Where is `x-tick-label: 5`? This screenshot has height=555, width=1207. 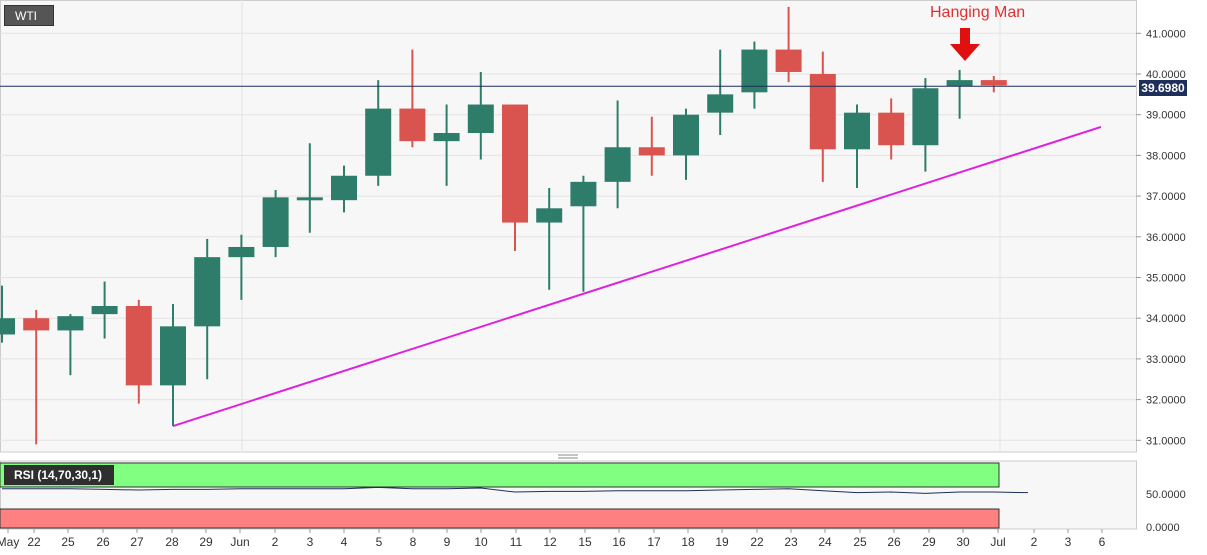 x-tick-label: 5 is located at coordinates (379, 542).